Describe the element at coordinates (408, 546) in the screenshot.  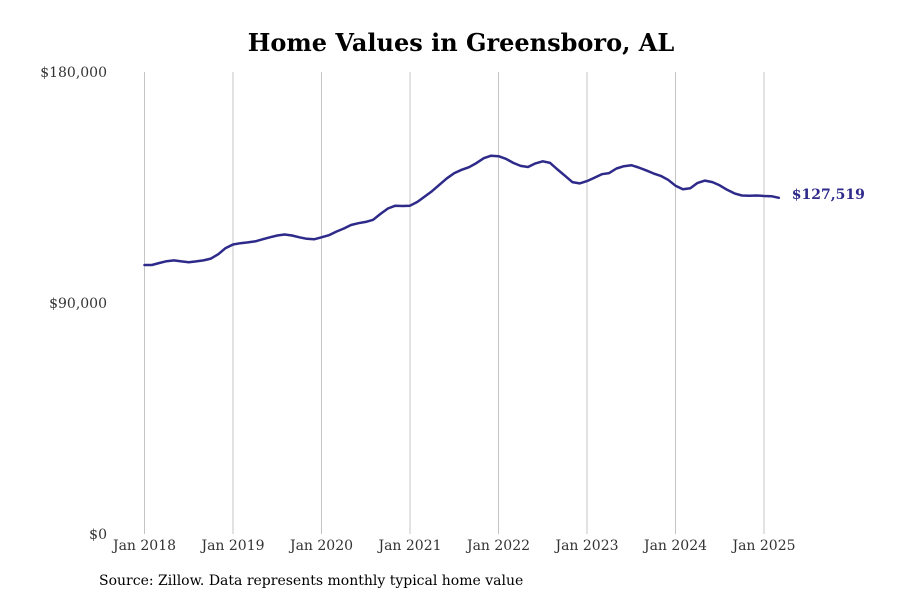
I see `x-tick-label: Jan 2021` at that location.